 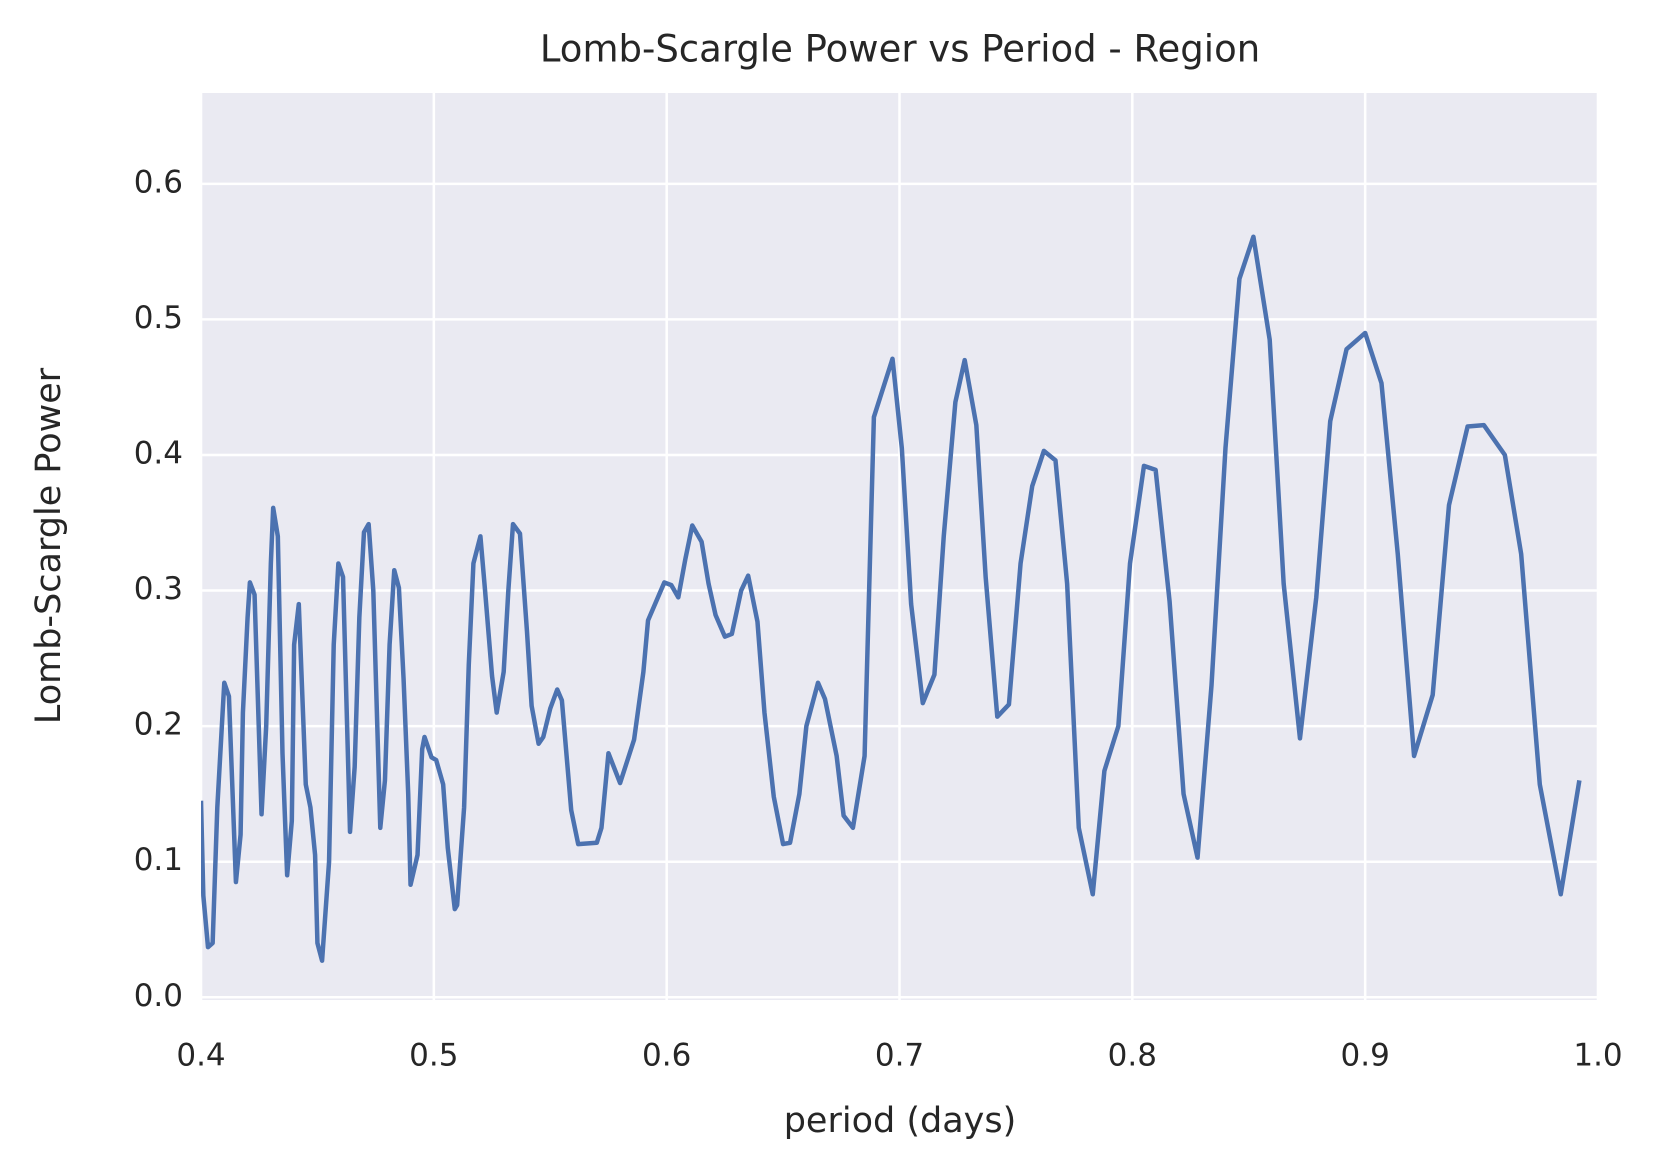 What do you see at coordinates (200, 1056) in the screenshot?
I see `x-tick-label: 0.4` at bounding box center [200, 1056].